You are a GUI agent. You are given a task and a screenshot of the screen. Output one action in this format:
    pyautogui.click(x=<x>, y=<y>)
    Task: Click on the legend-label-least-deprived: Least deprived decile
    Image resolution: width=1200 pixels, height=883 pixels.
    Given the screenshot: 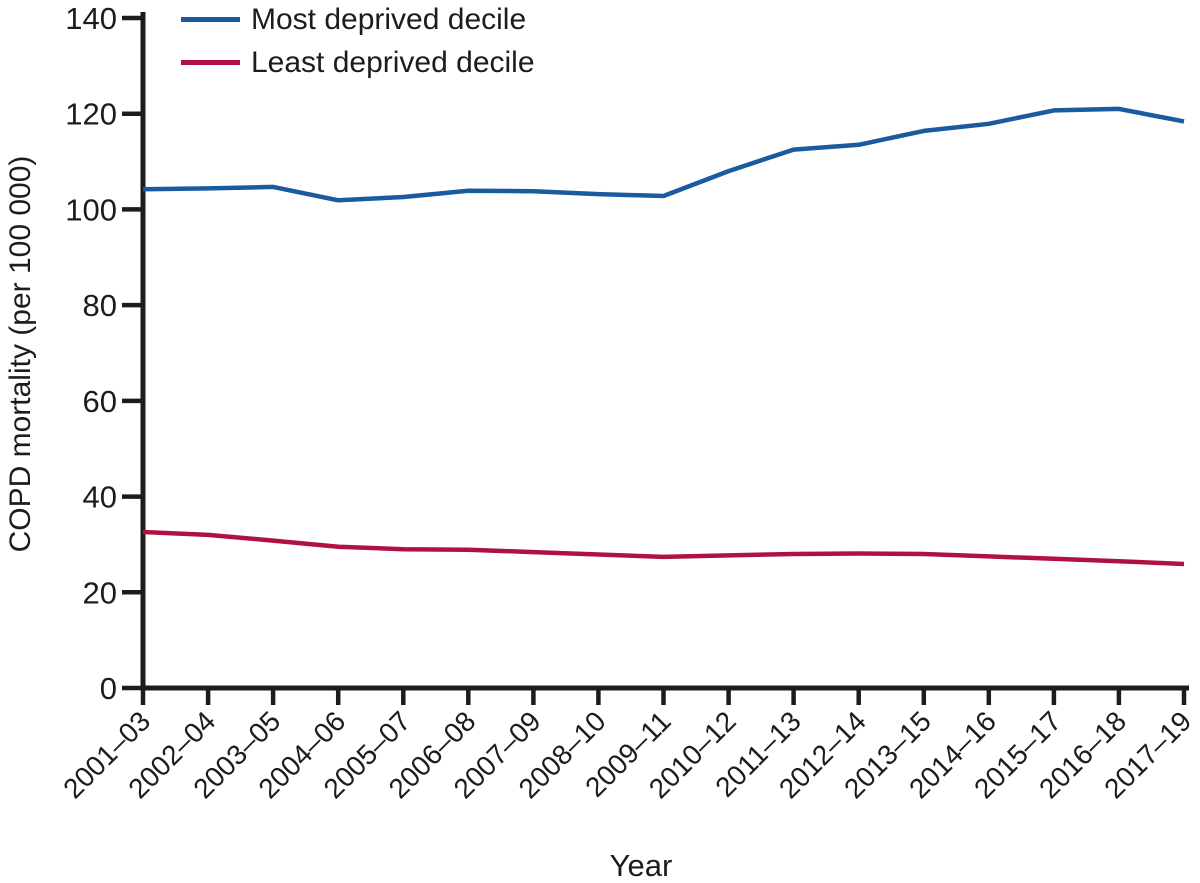 What is the action you would take?
    pyautogui.click(x=393, y=62)
    